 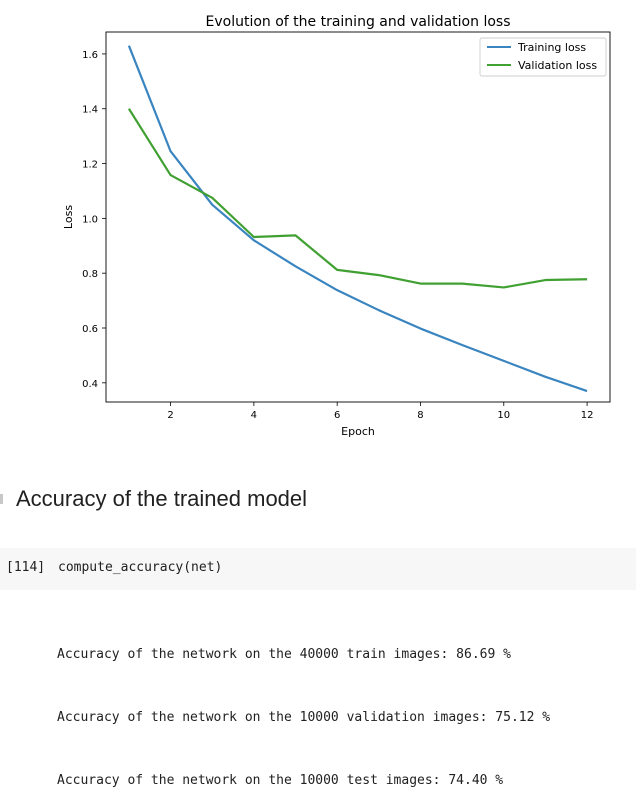 What do you see at coordinates (162, 498) in the screenshot?
I see `section-heading: Accuracy of the trained model` at bounding box center [162, 498].